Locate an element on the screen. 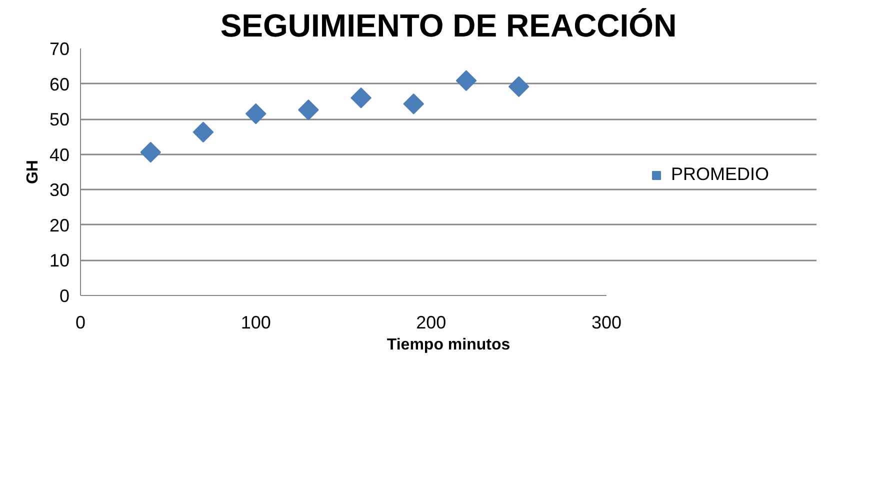 Image resolution: width=882 pixels, height=487 pixels. x-tick-label: 200 is located at coordinates (431, 322).